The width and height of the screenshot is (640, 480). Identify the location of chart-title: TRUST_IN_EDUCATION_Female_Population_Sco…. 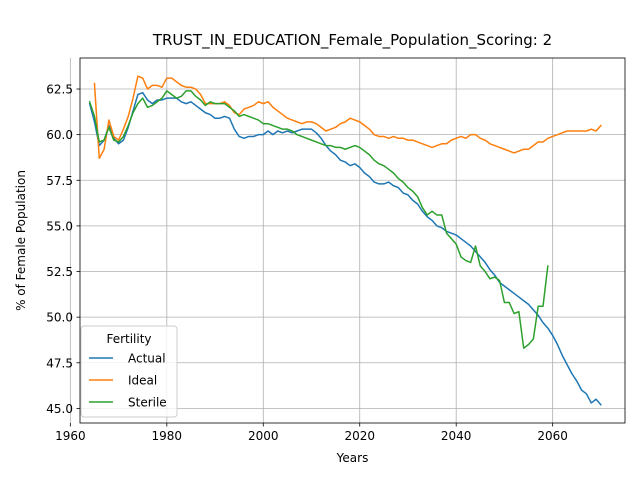
(352, 40).